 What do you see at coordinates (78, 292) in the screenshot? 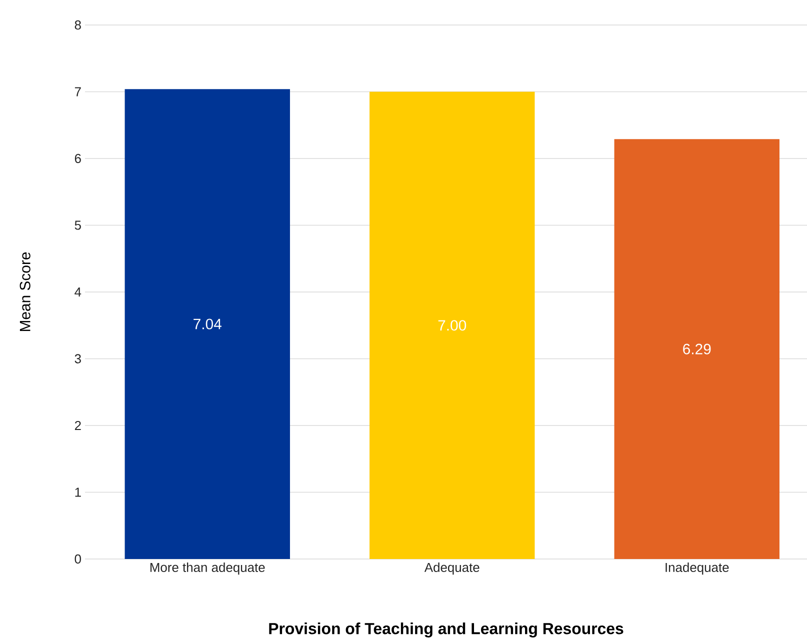
I see `y-tick-label: 4` at bounding box center [78, 292].